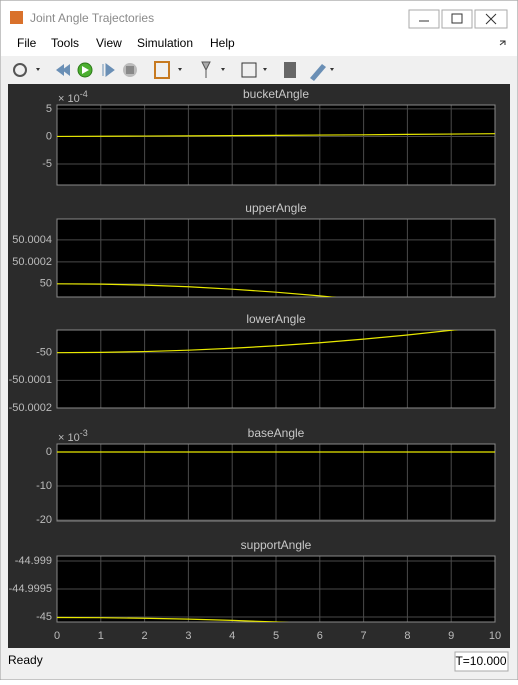 Image resolution: width=518 pixels, height=685 pixels. What do you see at coordinates (32, 240) in the screenshot?
I see `y-tick-label: 50.0004` at bounding box center [32, 240].